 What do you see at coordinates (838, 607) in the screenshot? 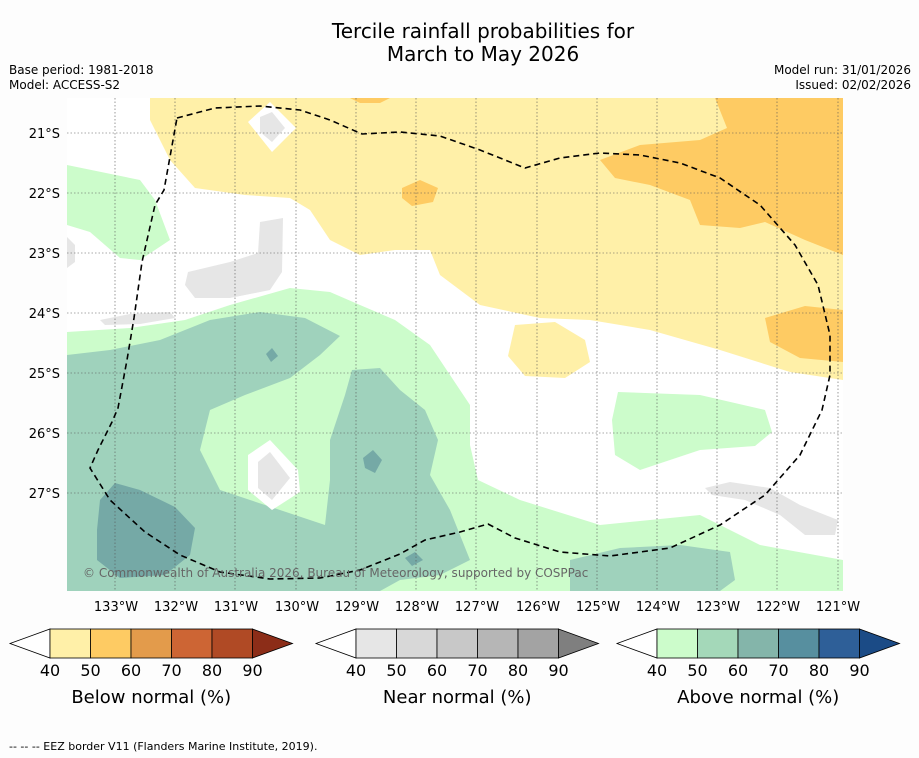
I see `lon-label: 121°W` at bounding box center [838, 607].